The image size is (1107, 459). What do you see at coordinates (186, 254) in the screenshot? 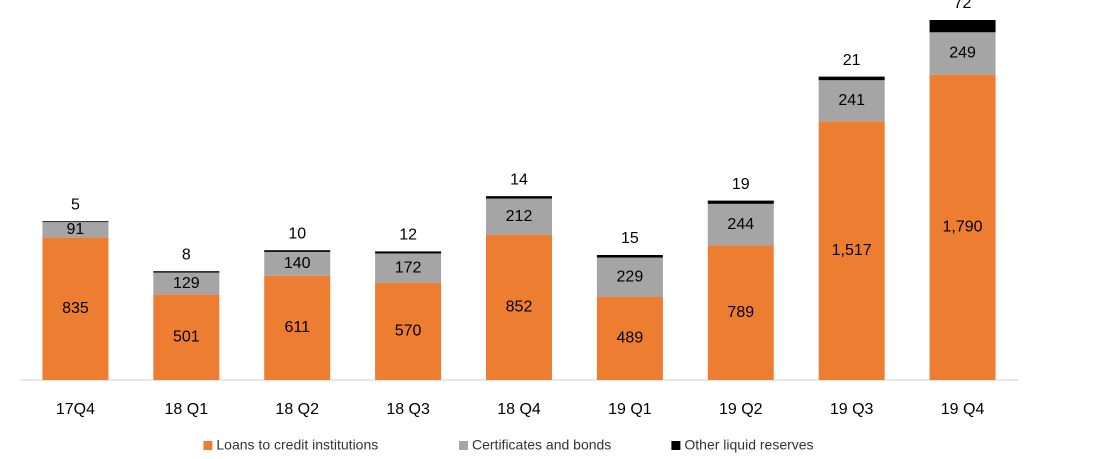
I see `data-label: 8` at bounding box center [186, 254].